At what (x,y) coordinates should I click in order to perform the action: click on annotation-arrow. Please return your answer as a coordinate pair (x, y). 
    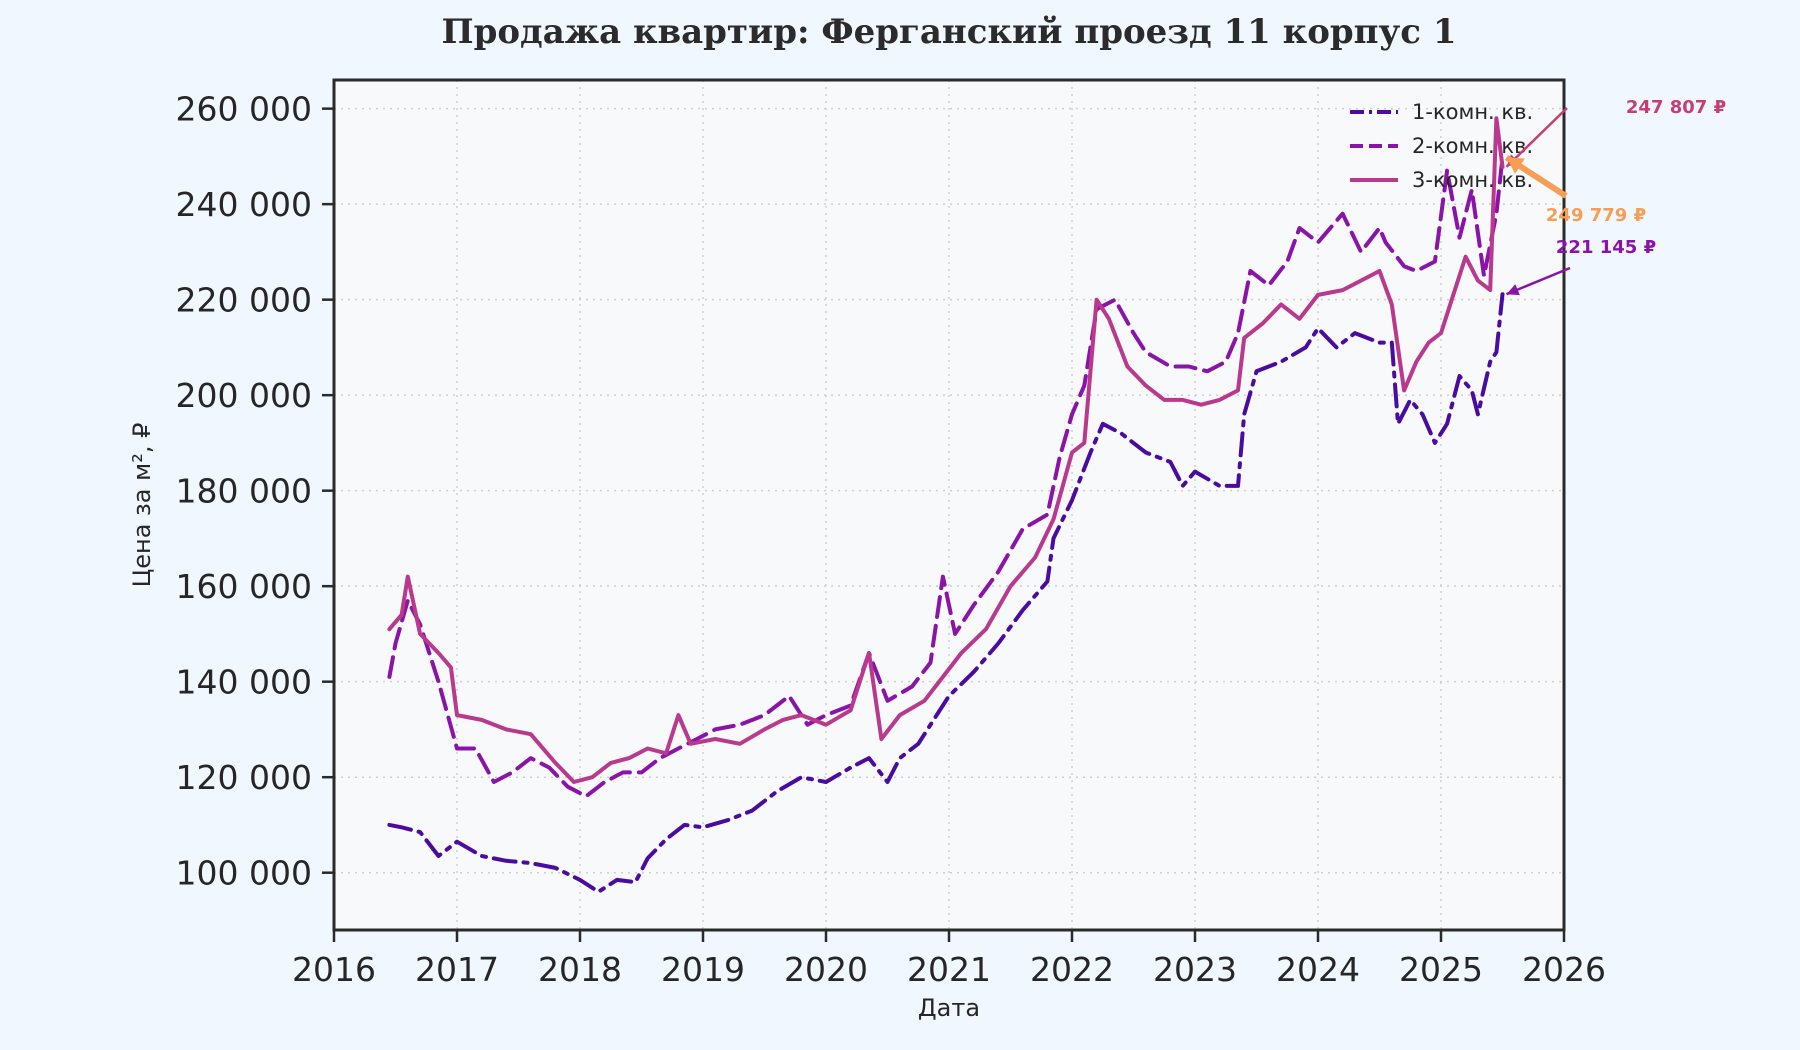
    Looking at the image, I should click on (1536, 137).